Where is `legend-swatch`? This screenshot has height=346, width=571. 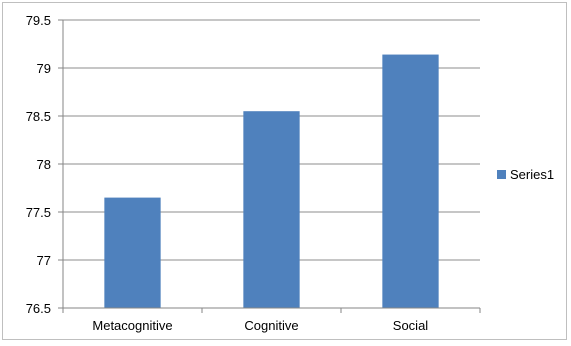 legend-swatch is located at coordinates (501, 174).